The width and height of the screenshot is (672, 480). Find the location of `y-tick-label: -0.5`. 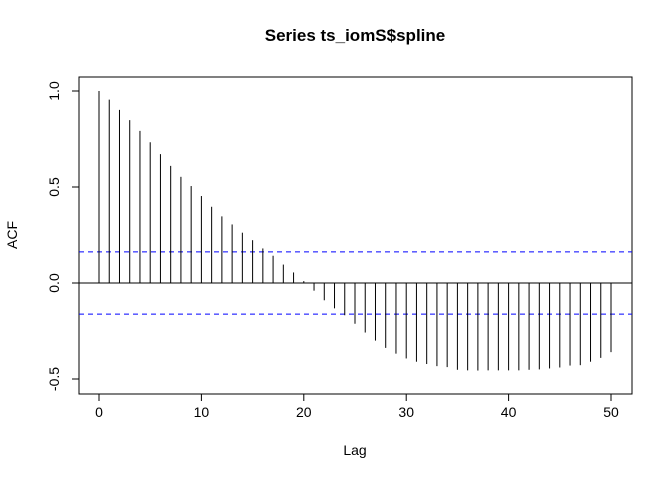

y-tick-label: -0.5 is located at coordinates (54, 379).